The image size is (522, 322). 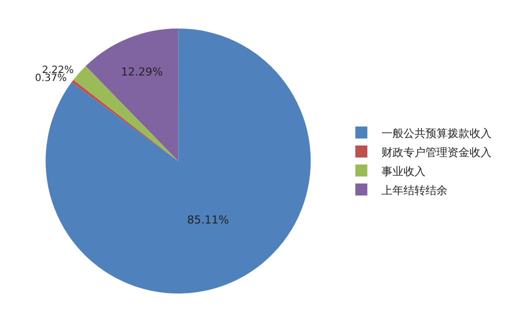 I want to click on legend-label: 一般公共预算拨款收入, so click(x=436, y=133).